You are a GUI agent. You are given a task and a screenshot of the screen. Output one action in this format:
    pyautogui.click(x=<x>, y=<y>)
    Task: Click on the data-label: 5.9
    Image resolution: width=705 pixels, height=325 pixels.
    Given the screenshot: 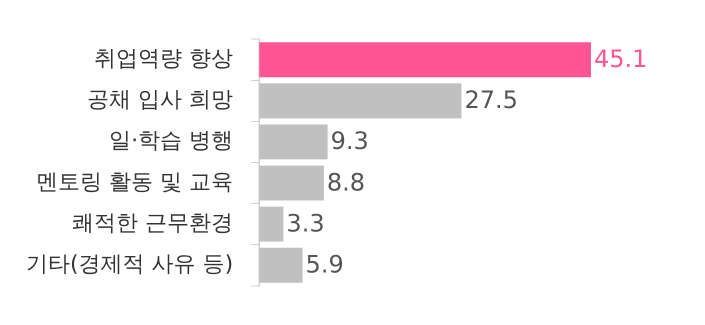 What is the action you would take?
    pyautogui.click(x=325, y=264)
    